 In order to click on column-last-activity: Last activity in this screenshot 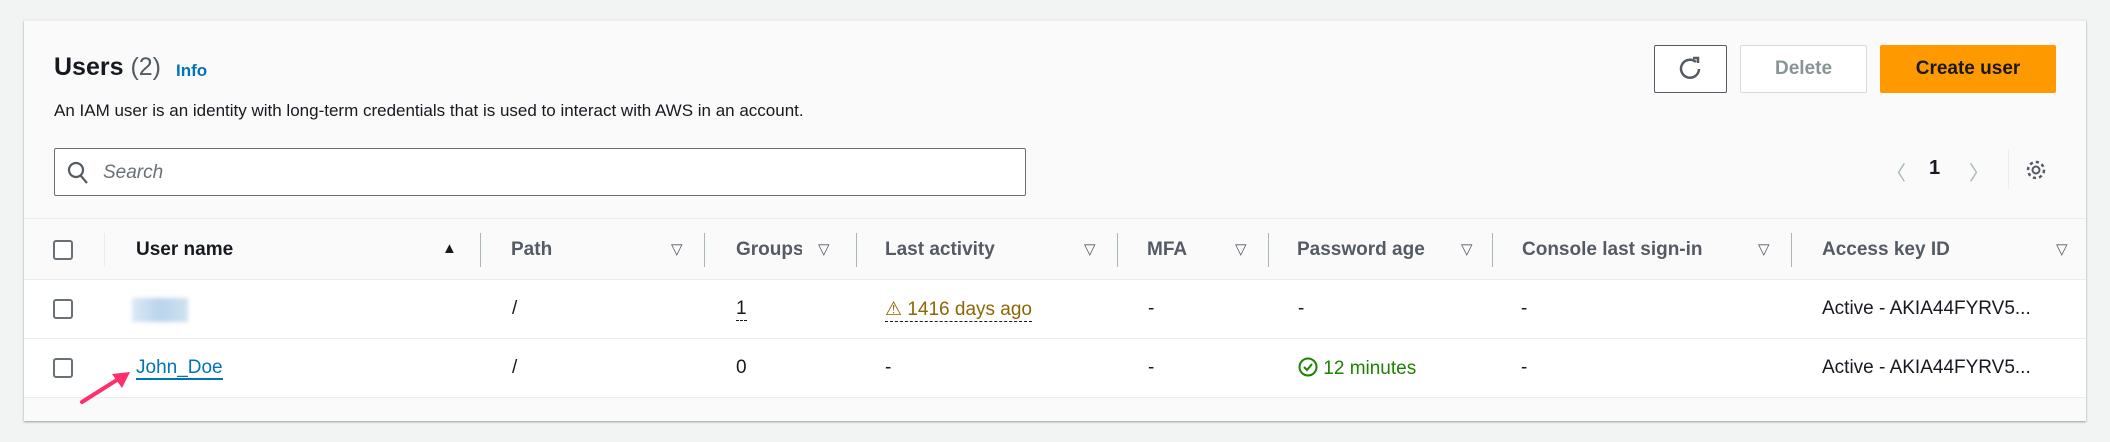, I will do `click(940, 249)`.